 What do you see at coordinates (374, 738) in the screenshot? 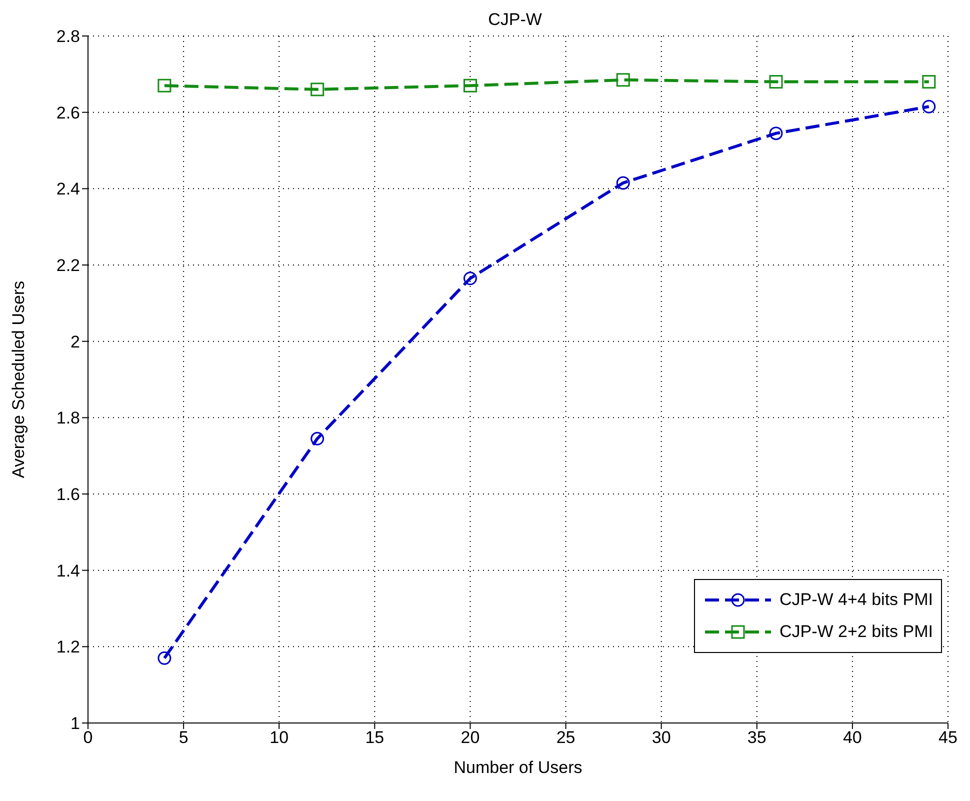
I see `x-tick-label: 15` at bounding box center [374, 738].